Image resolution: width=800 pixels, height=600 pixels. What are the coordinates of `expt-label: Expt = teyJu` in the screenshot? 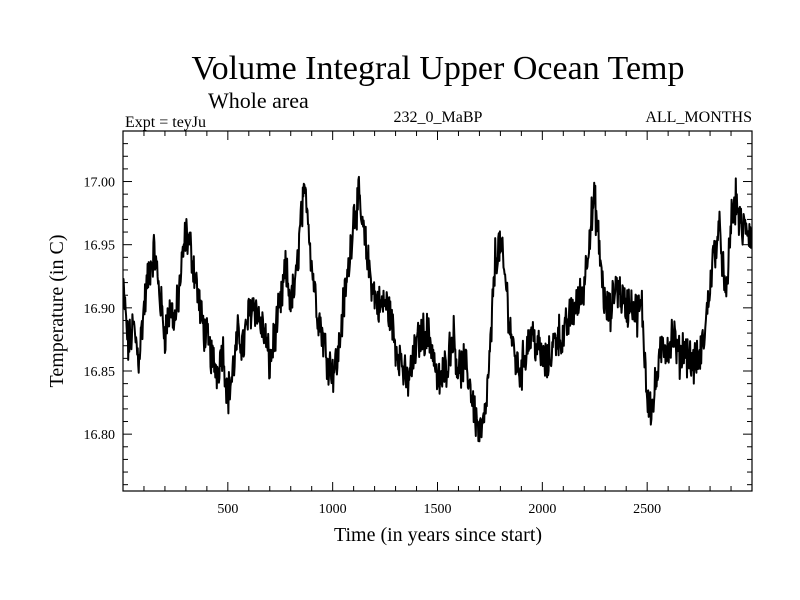 It's located at (165, 122).